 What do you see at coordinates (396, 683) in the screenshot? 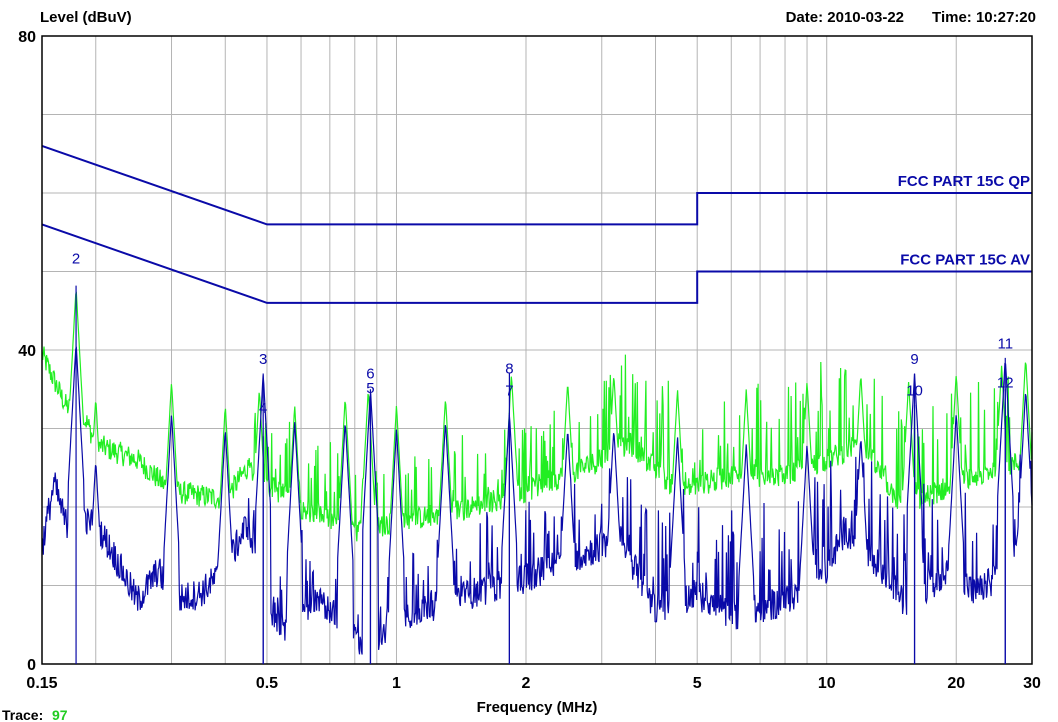
I see `x-tick-label: 1` at bounding box center [396, 683].